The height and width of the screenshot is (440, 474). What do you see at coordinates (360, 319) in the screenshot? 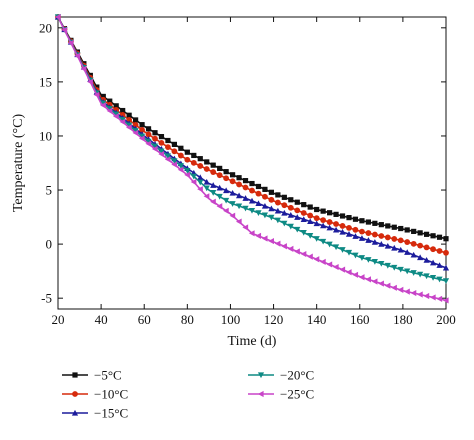
I see `x-tick-label: 160` at bounding box center [360, 319].